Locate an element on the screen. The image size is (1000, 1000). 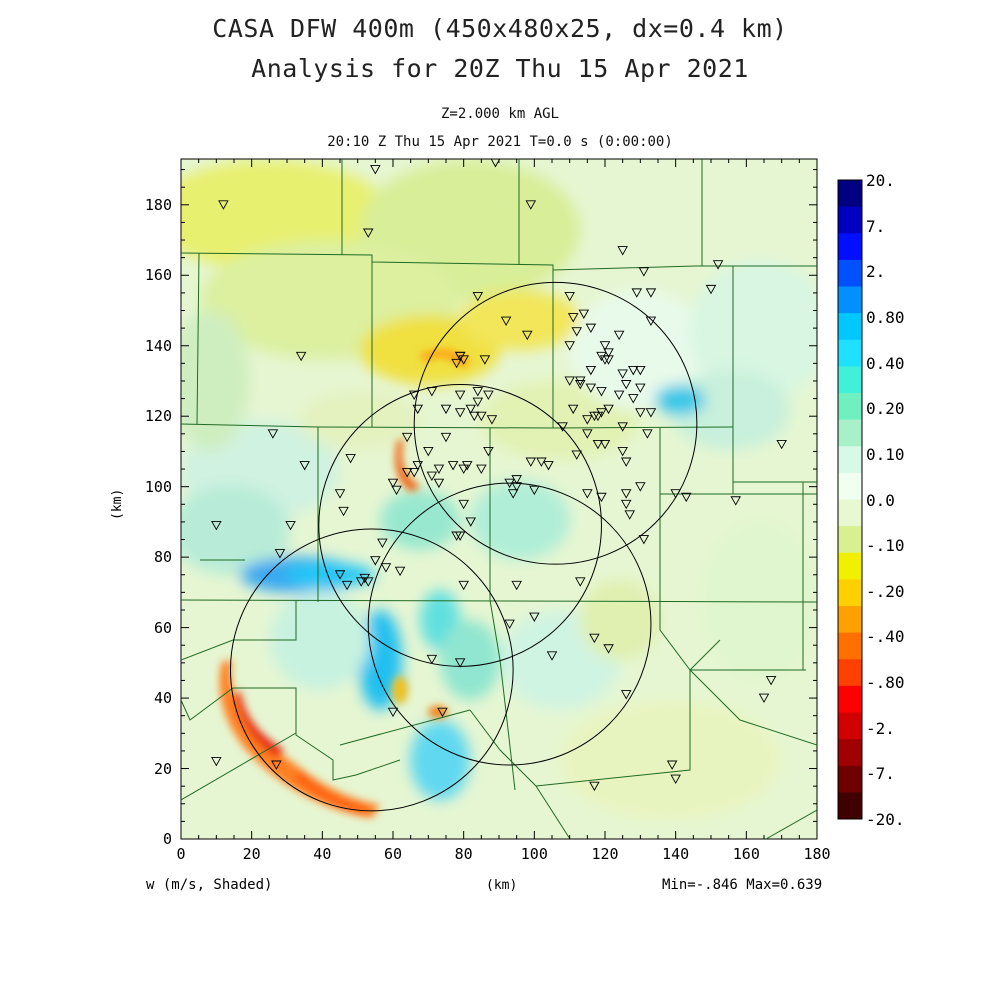
min-max-label: Min=-.846 Max=0.639 is located at coordinates (742, 885).